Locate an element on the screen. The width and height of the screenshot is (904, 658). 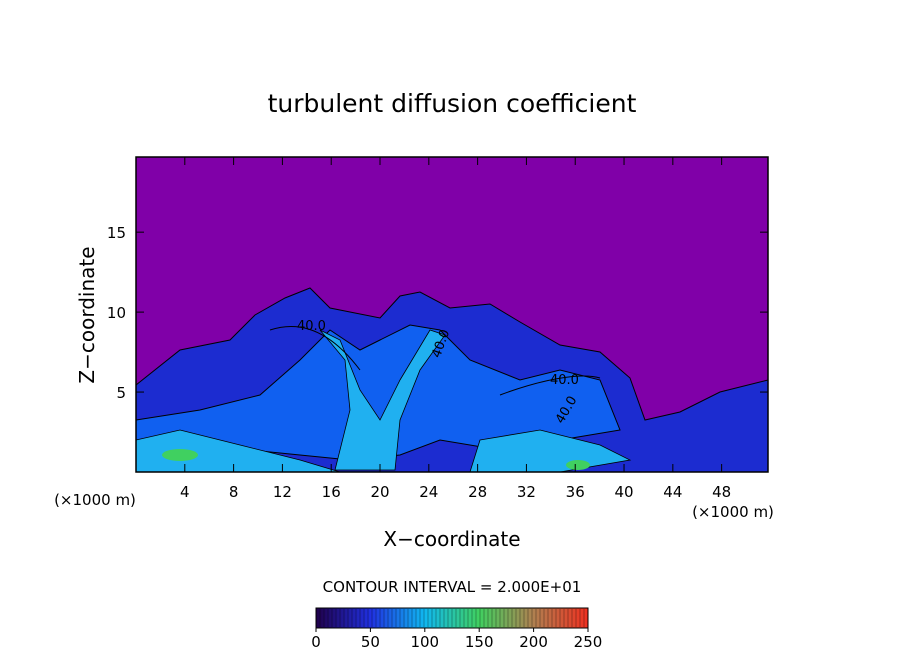
x-tick-label: 32 is located at coordinates (526, 492).